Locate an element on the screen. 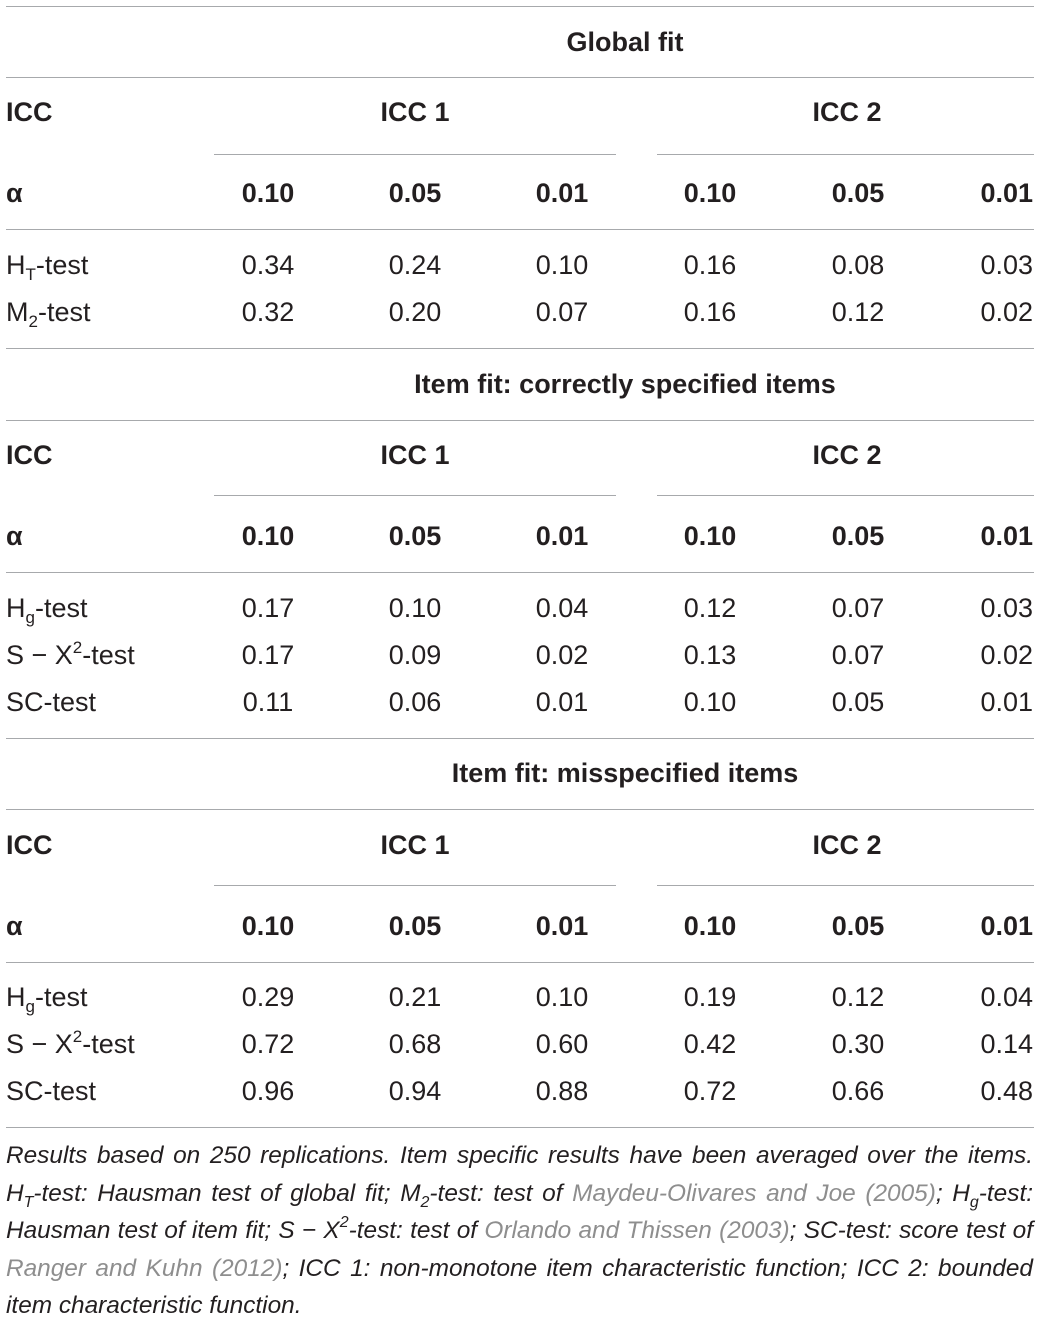 This screenshot has height=1325, width=1041. footnote-subscript: 2 is located at coordinates (425, 1202).